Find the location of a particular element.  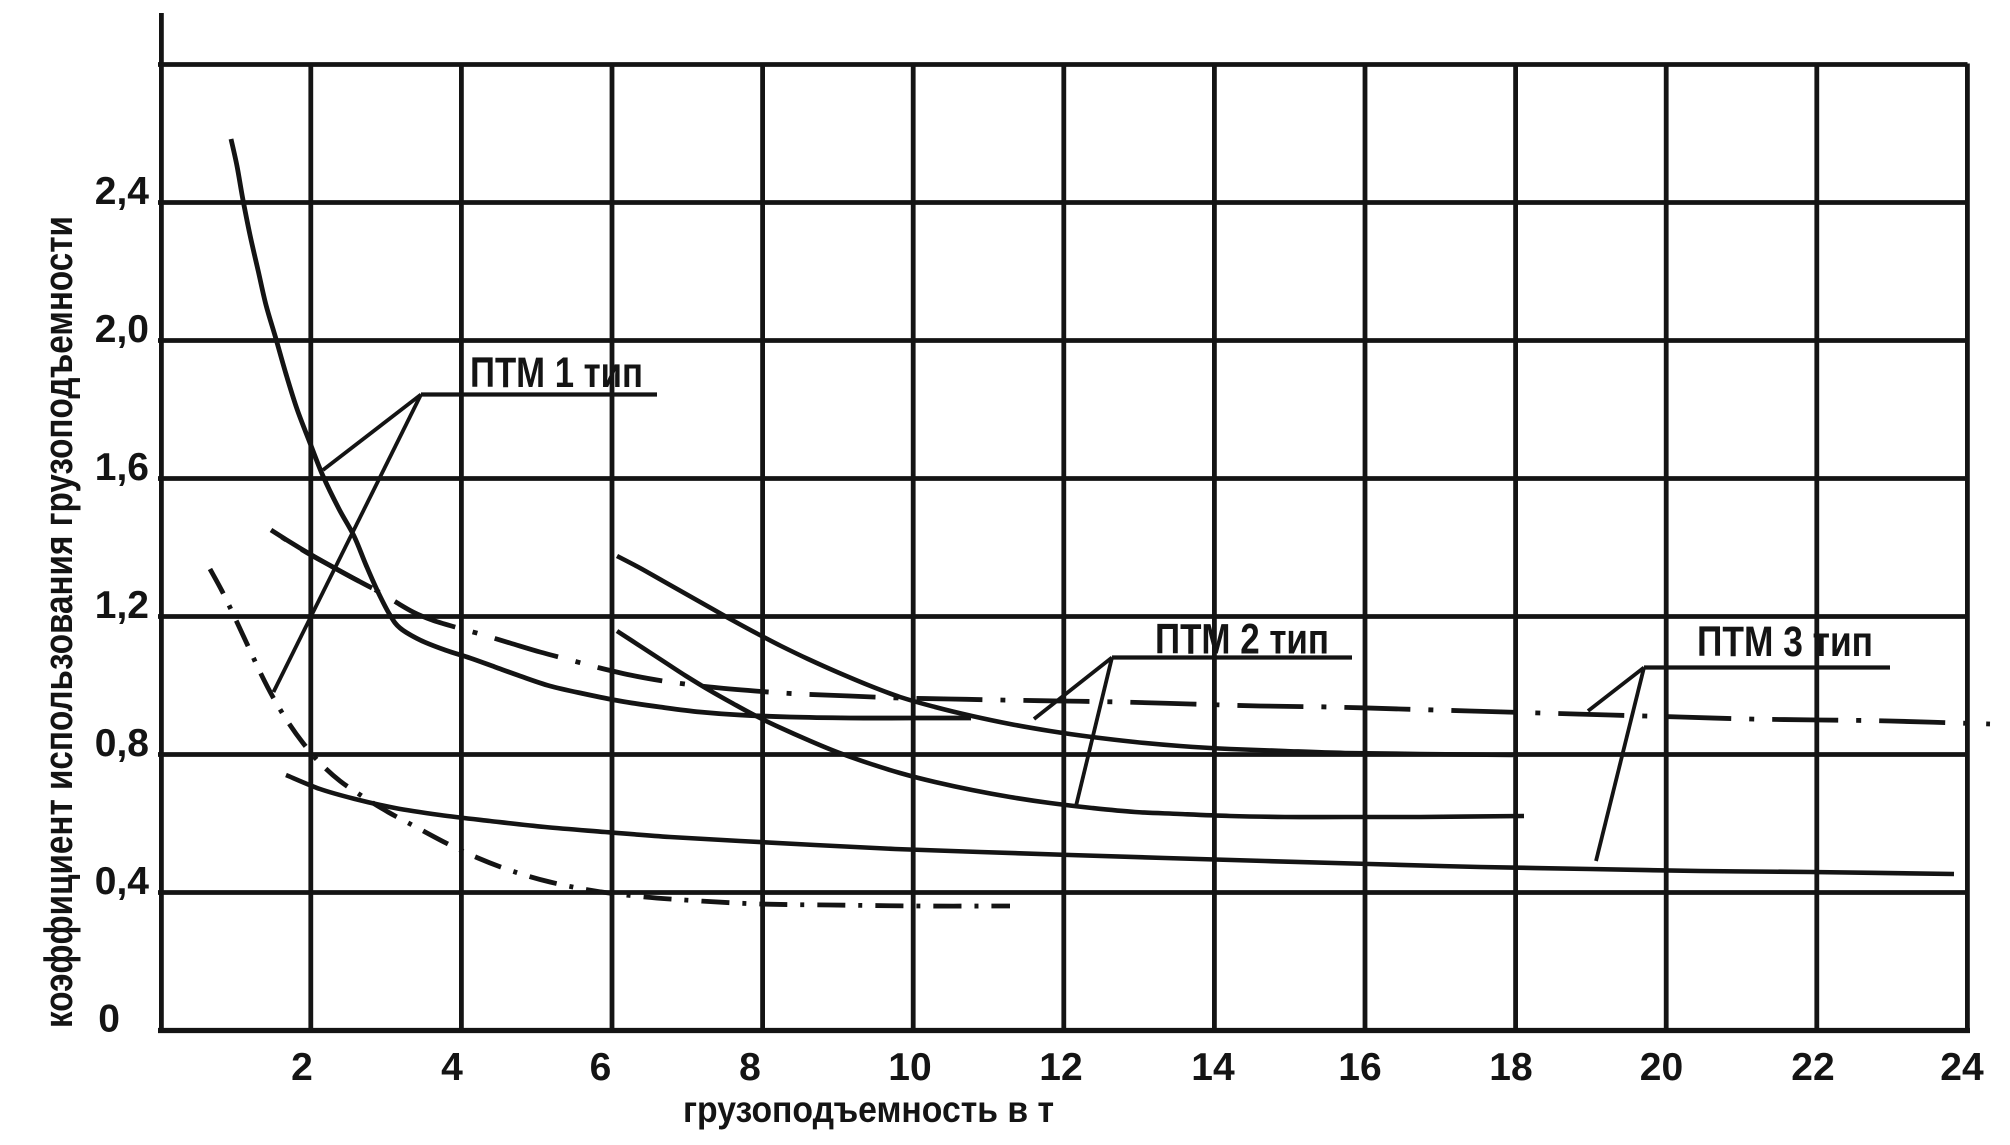

svg-text: 10 is located at coordinates (909, 1067).